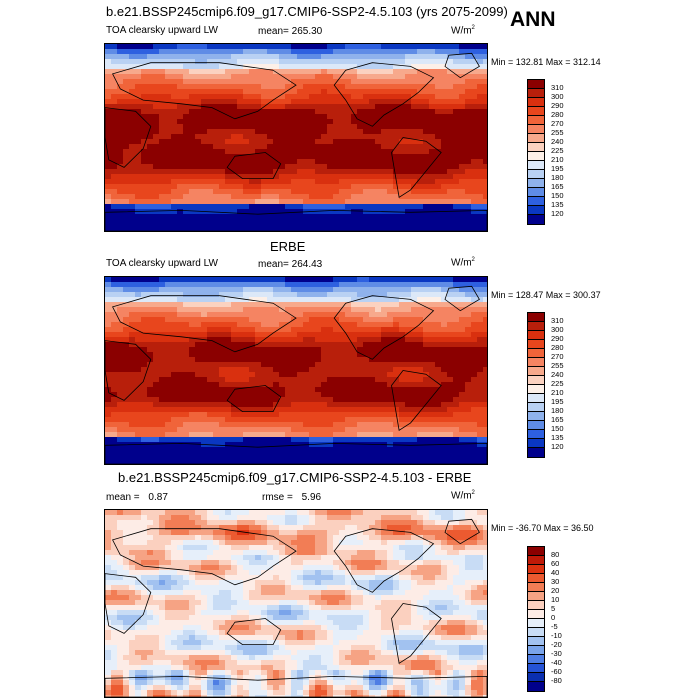  Describe the element at coordinates (557, 383) in the screenshot. I see `colorbar-tick-label: 225` at that location.